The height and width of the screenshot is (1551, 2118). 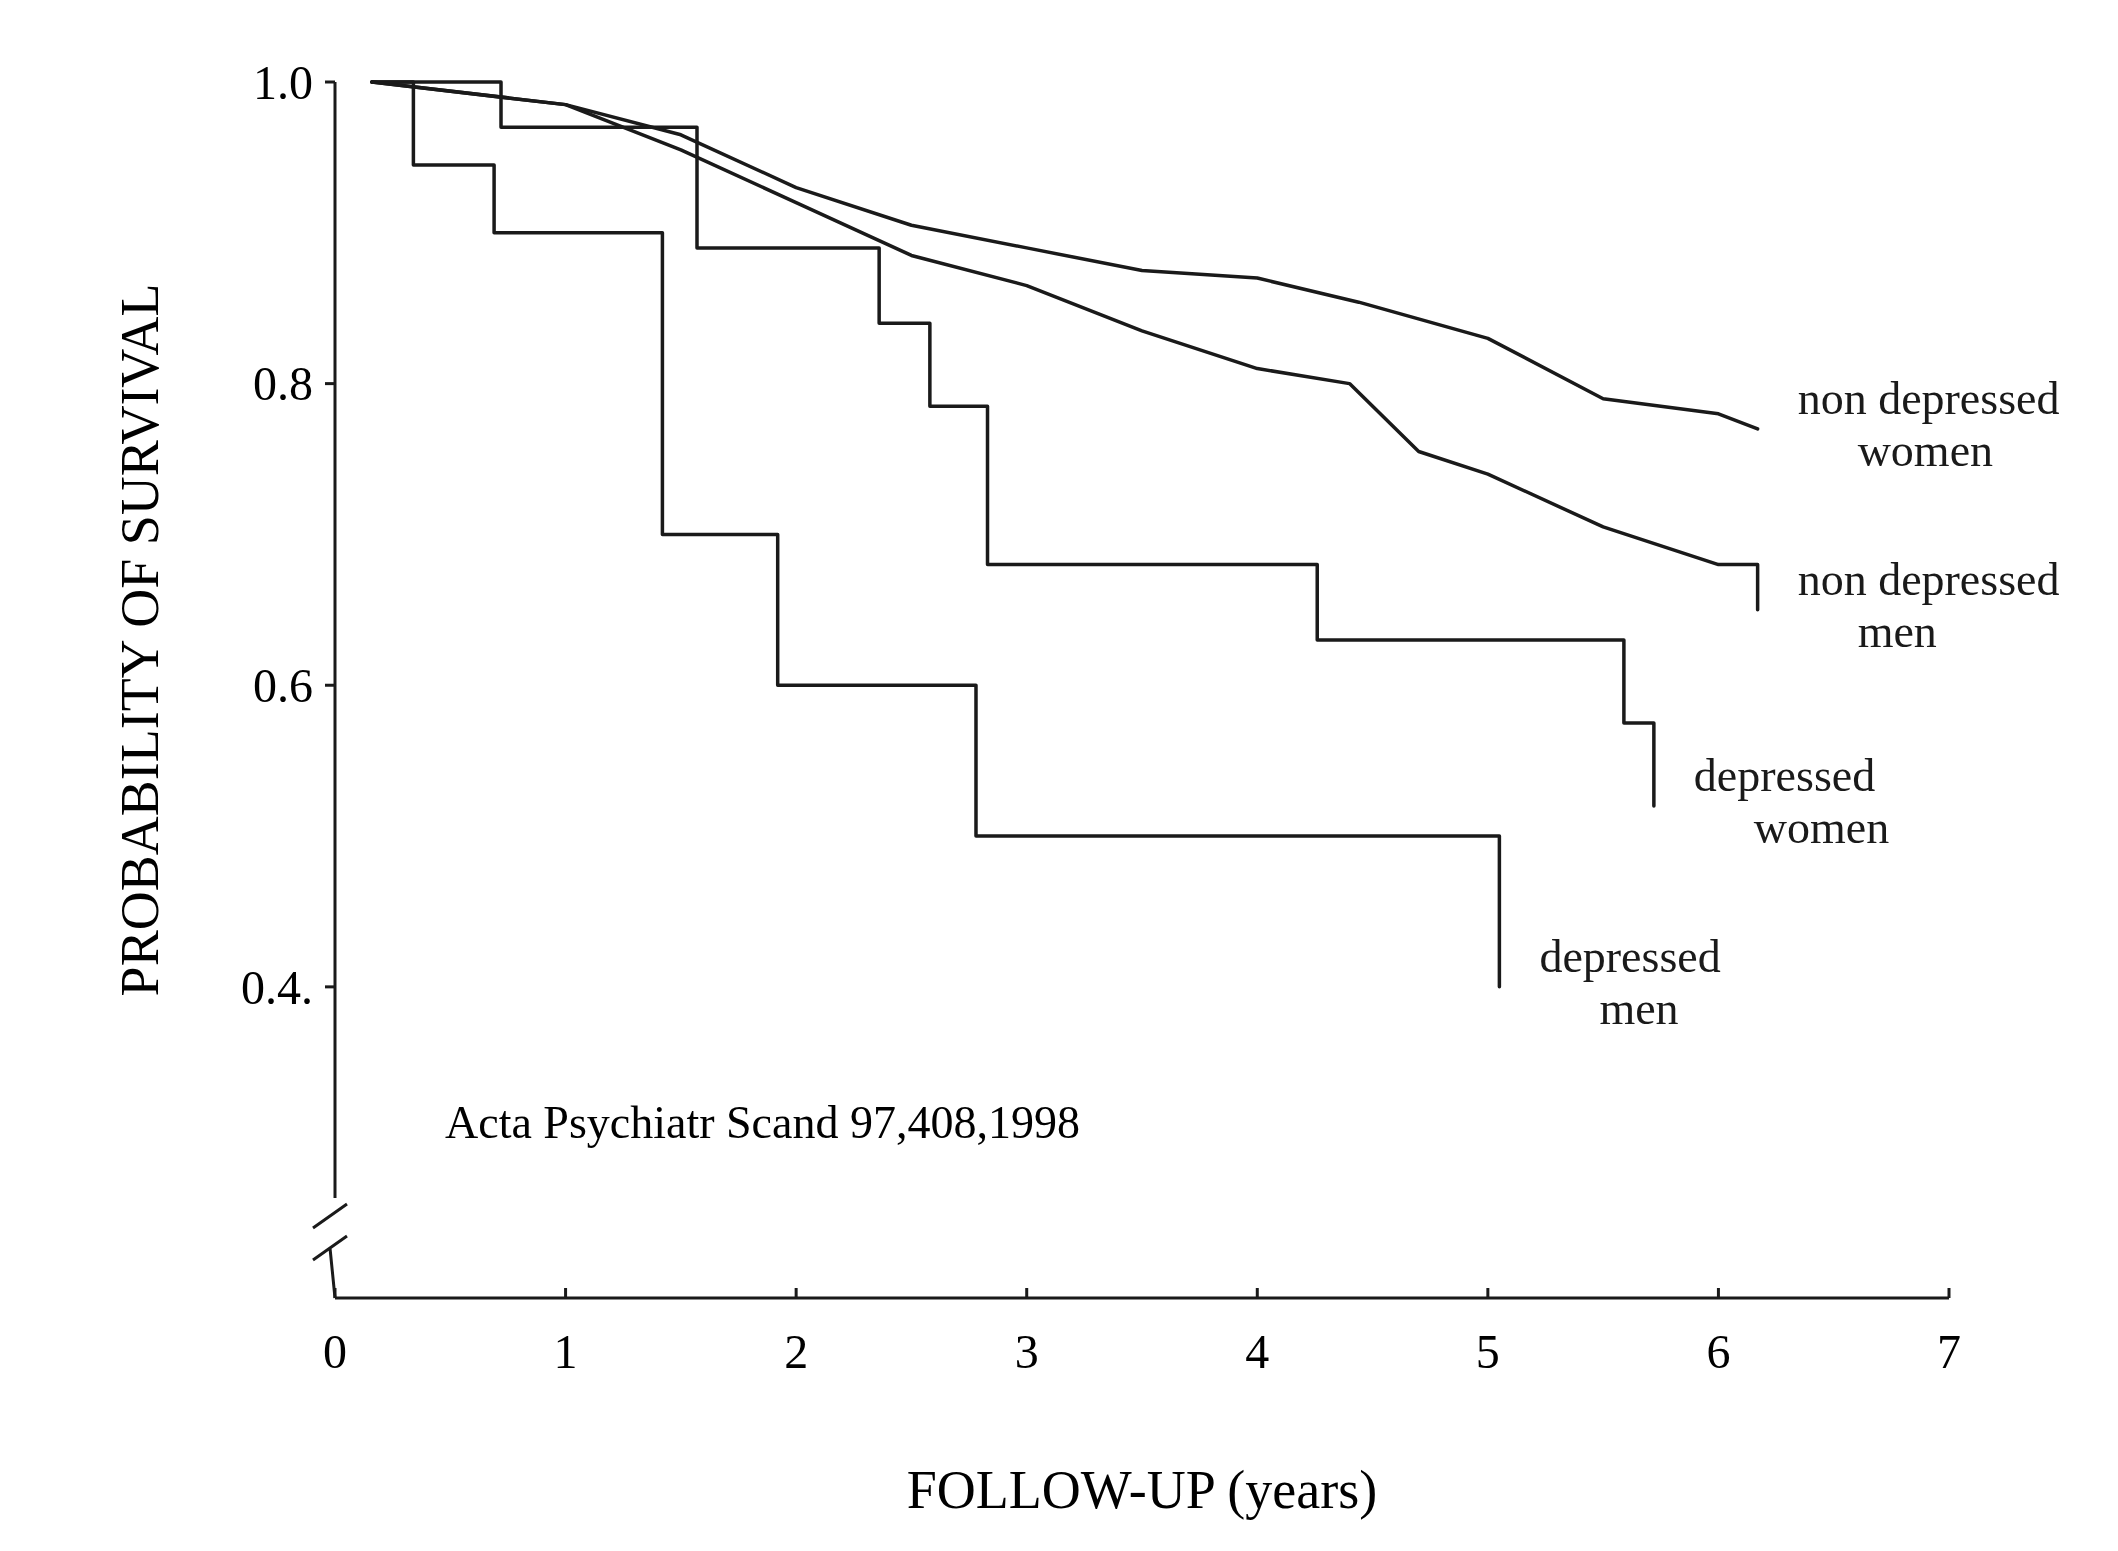 I want to click on x-tick-label: 4, so click(x=1257, y=1351).